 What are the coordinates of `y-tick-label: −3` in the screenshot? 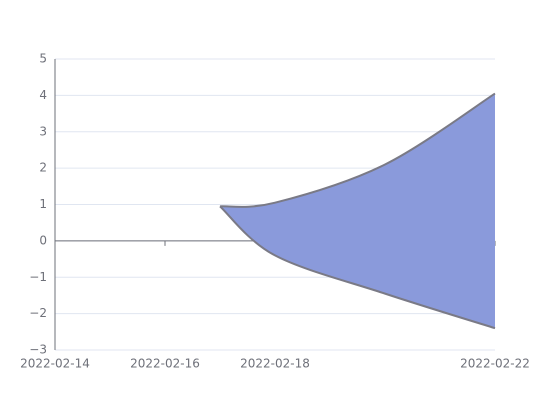 It's located at (38, 350).